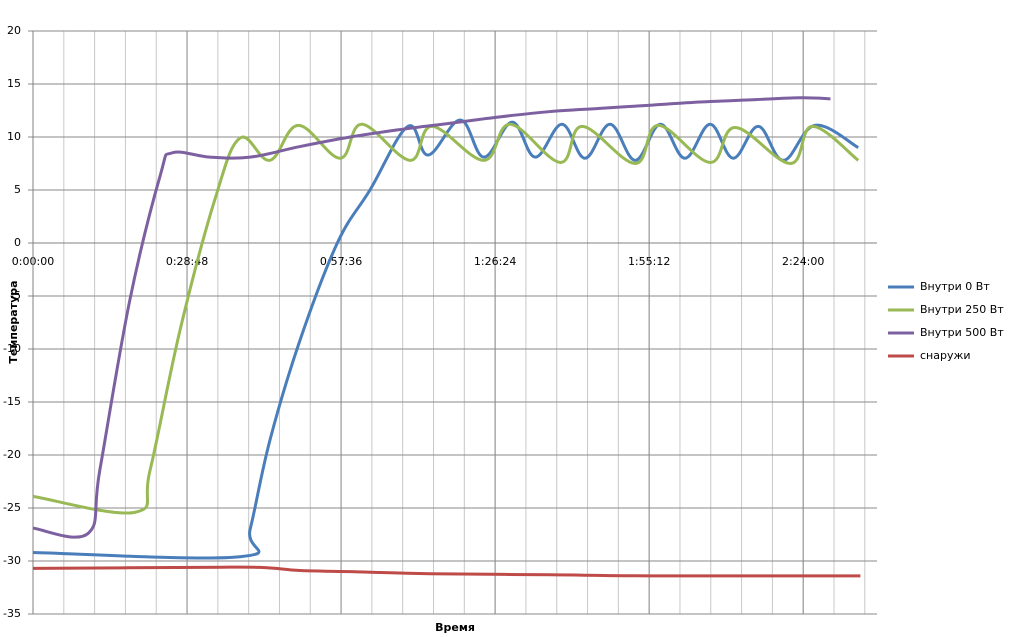 This screenshot has width=1015, height=637. I want to click on y-tick-label: 0, so click(17, 242).